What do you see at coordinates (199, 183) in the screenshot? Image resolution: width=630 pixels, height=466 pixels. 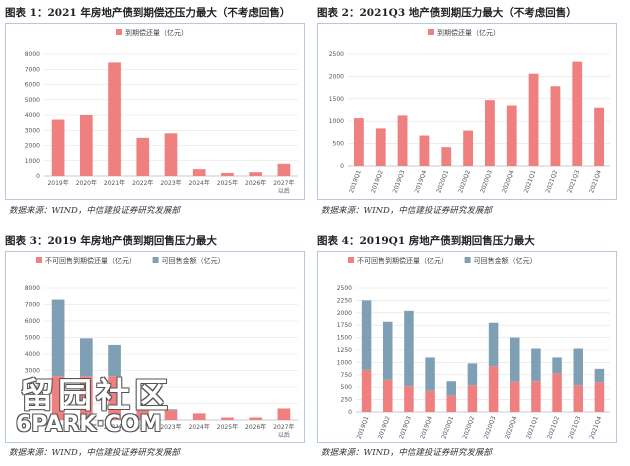 I see `x-tick-label: 2024年` at bounding box center [199, 183].